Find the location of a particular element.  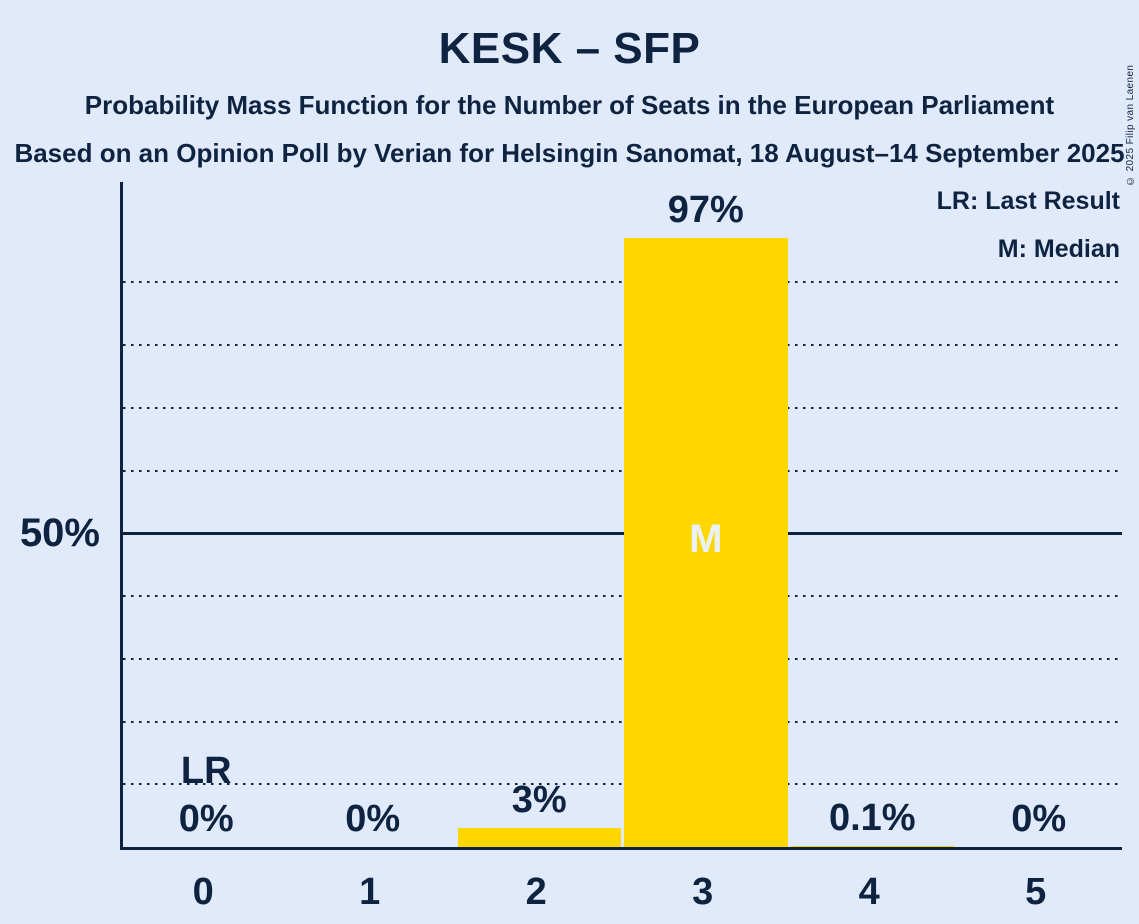

solid-gridline-50pct is located at coordinates (622, 533).